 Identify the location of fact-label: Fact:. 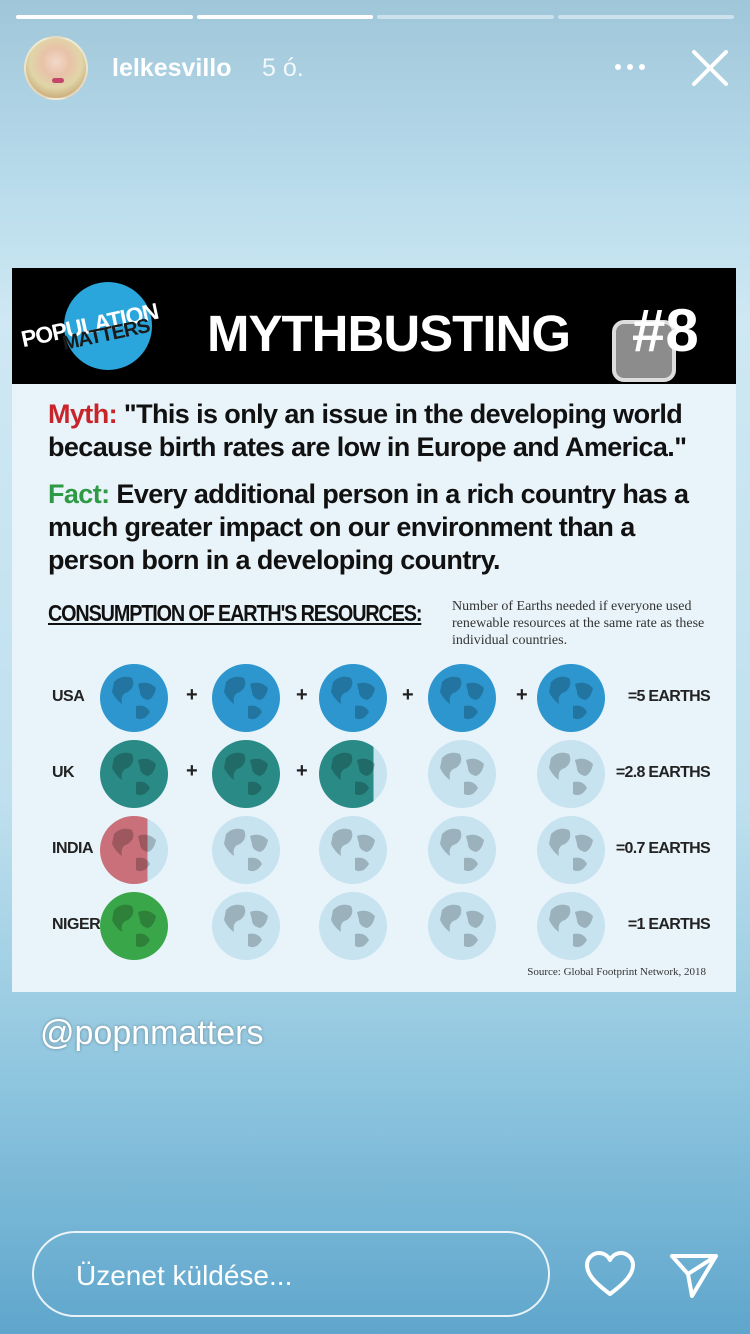
(79, 494).